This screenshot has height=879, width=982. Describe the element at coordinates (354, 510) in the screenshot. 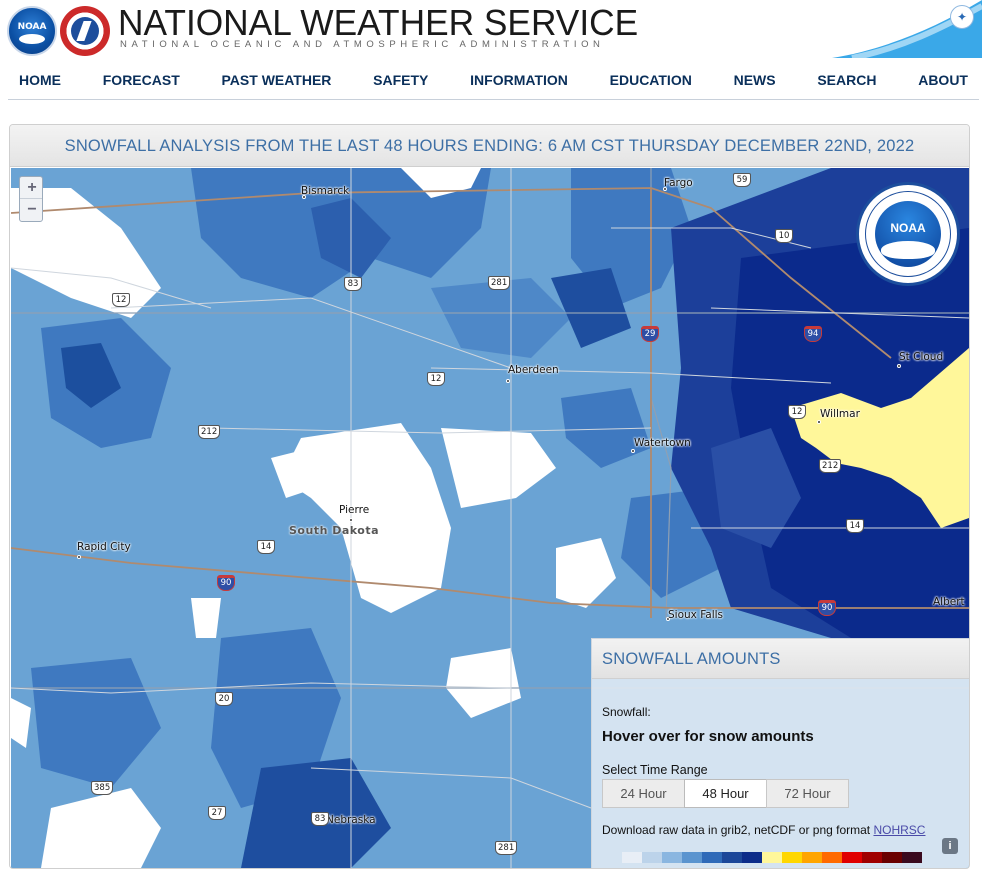

I see `city-pierre: Pierre` at that location.